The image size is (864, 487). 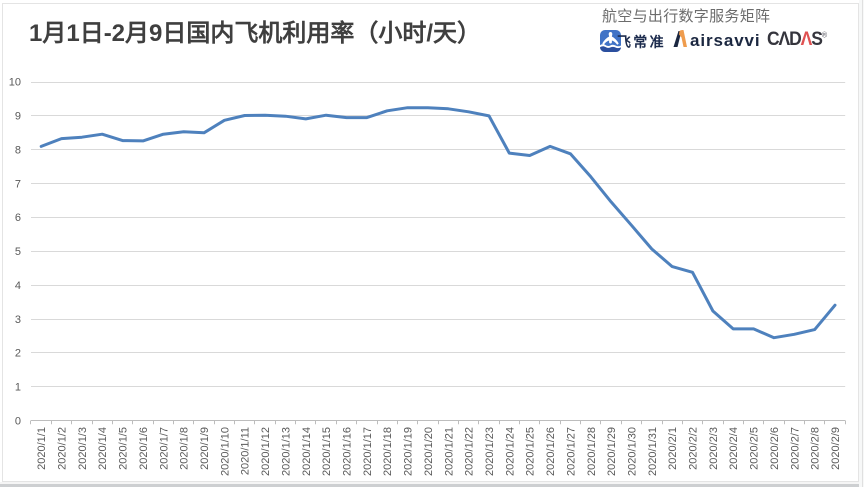 I want to click on svg-text: 1, so click(x=18, y=388).